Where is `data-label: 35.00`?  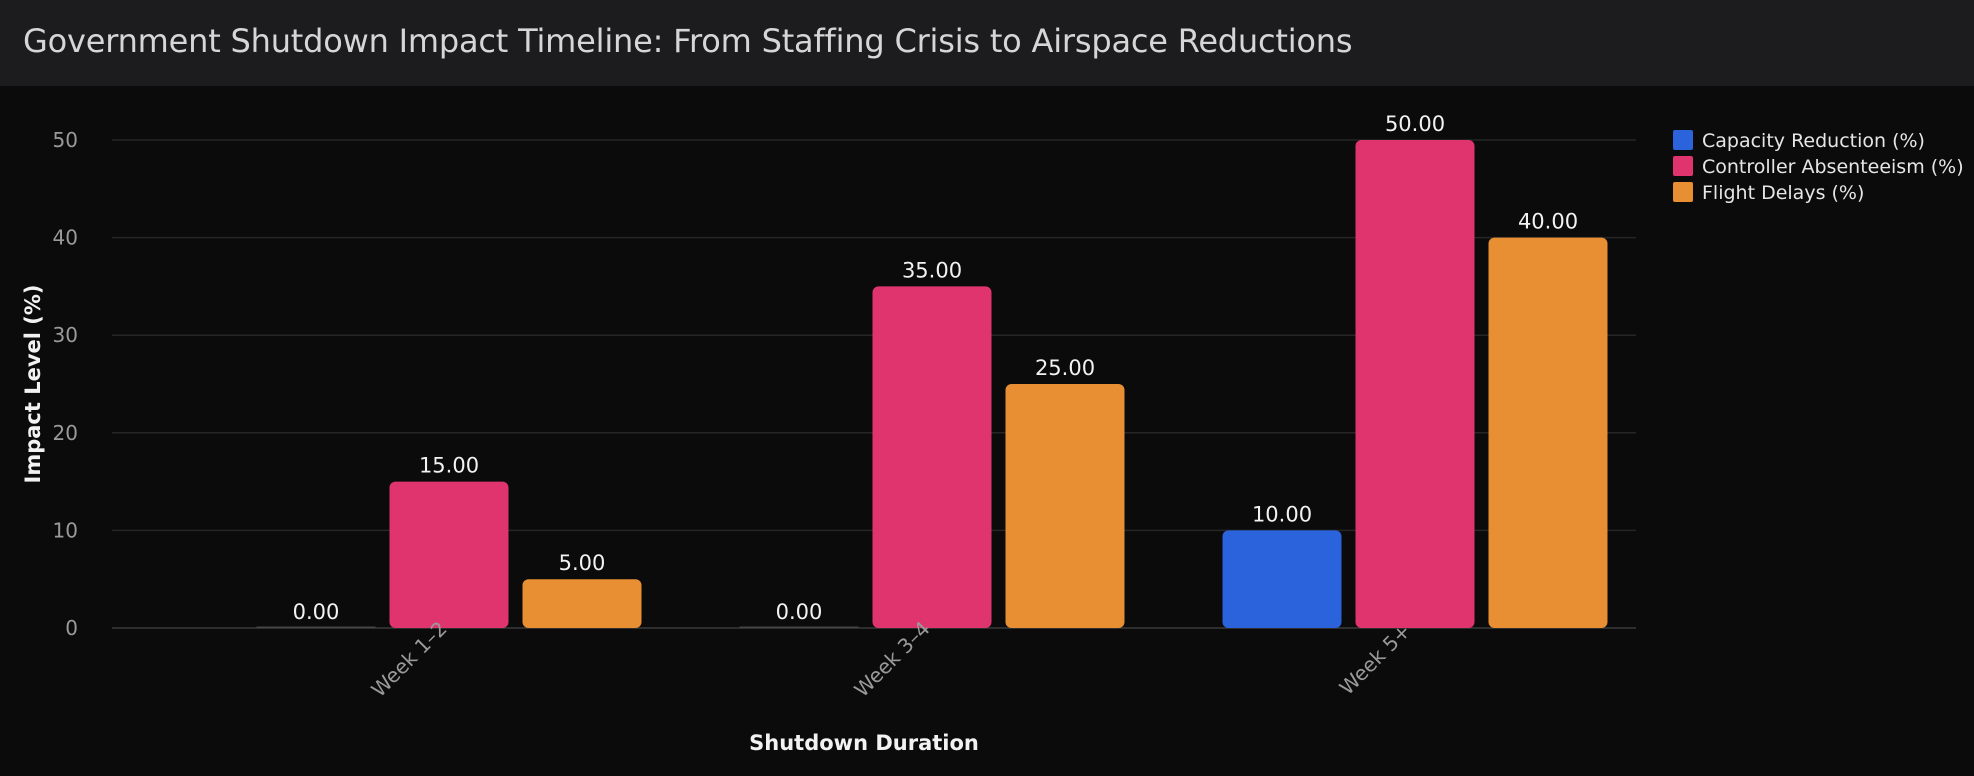
data-label: 35.00 is located at coordinates (932, 270).